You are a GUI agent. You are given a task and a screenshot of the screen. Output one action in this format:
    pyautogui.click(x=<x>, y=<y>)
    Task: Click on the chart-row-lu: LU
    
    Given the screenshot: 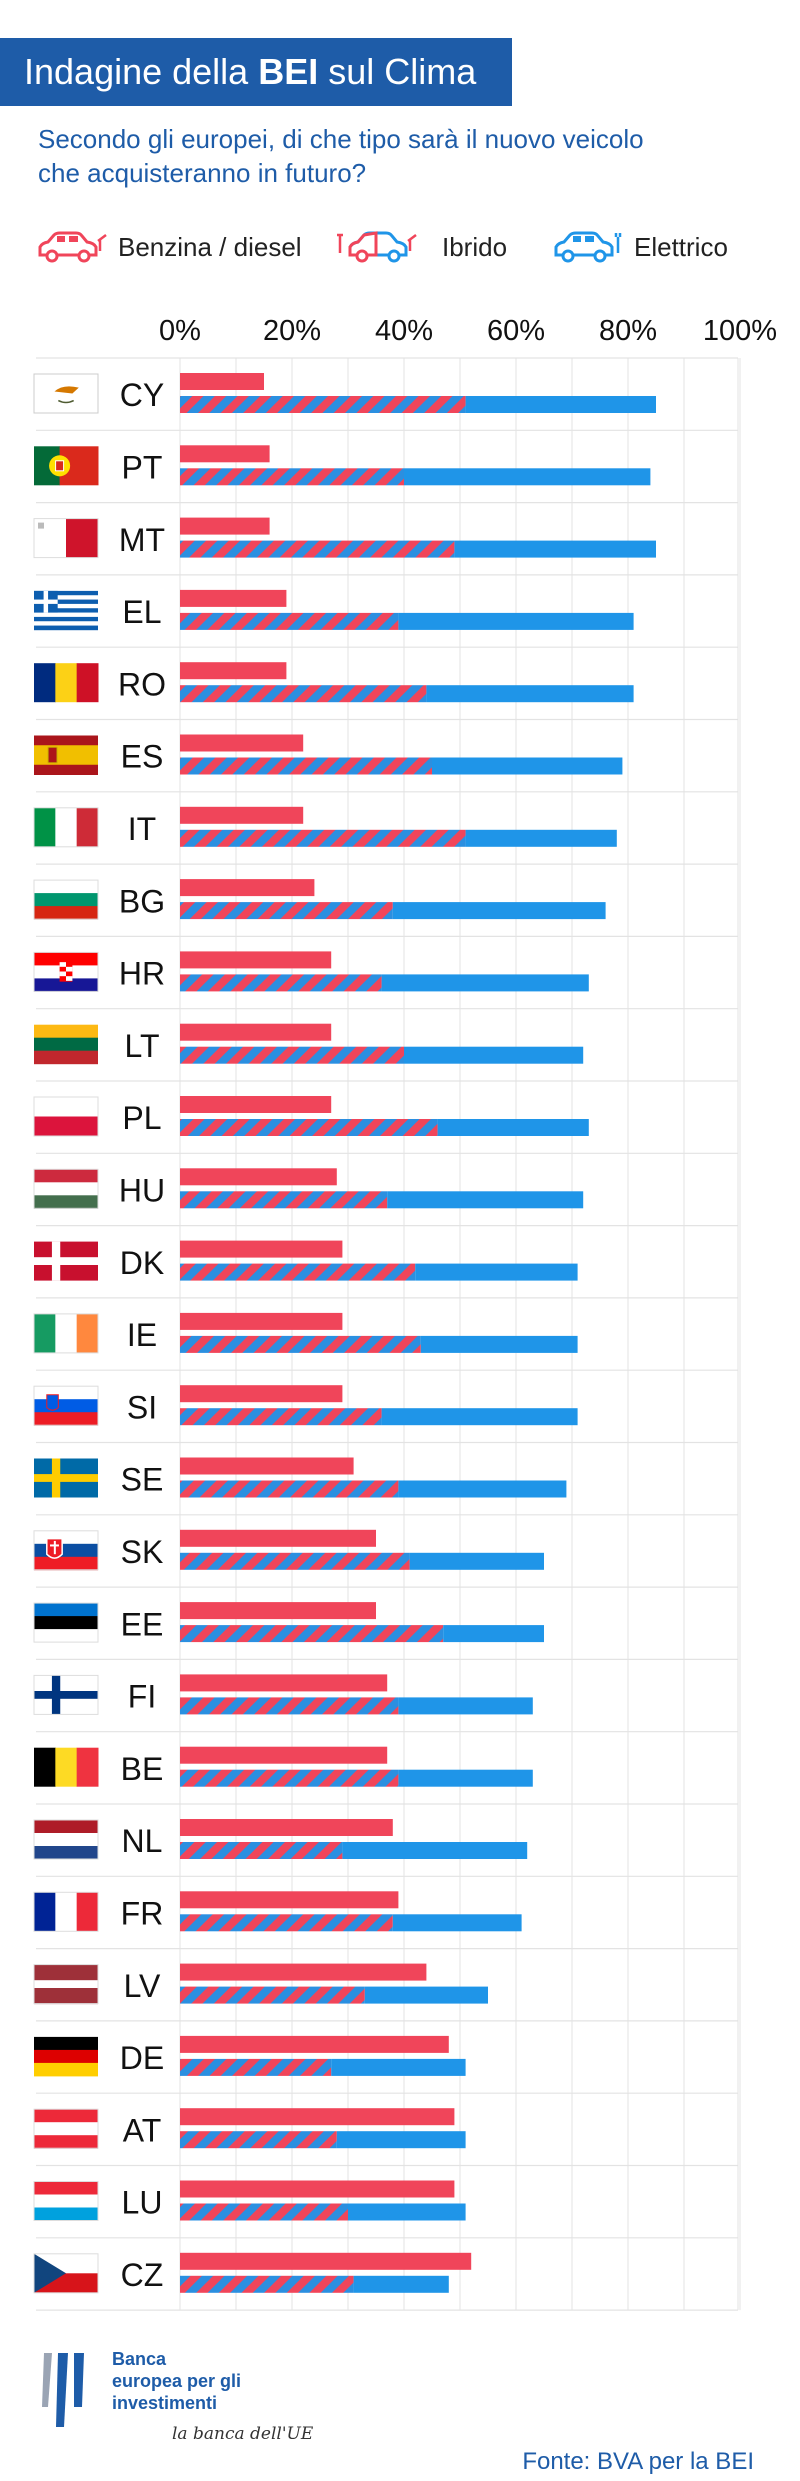 What is the action you would take?
    pyautogui.click(x=385, y=2209)
    